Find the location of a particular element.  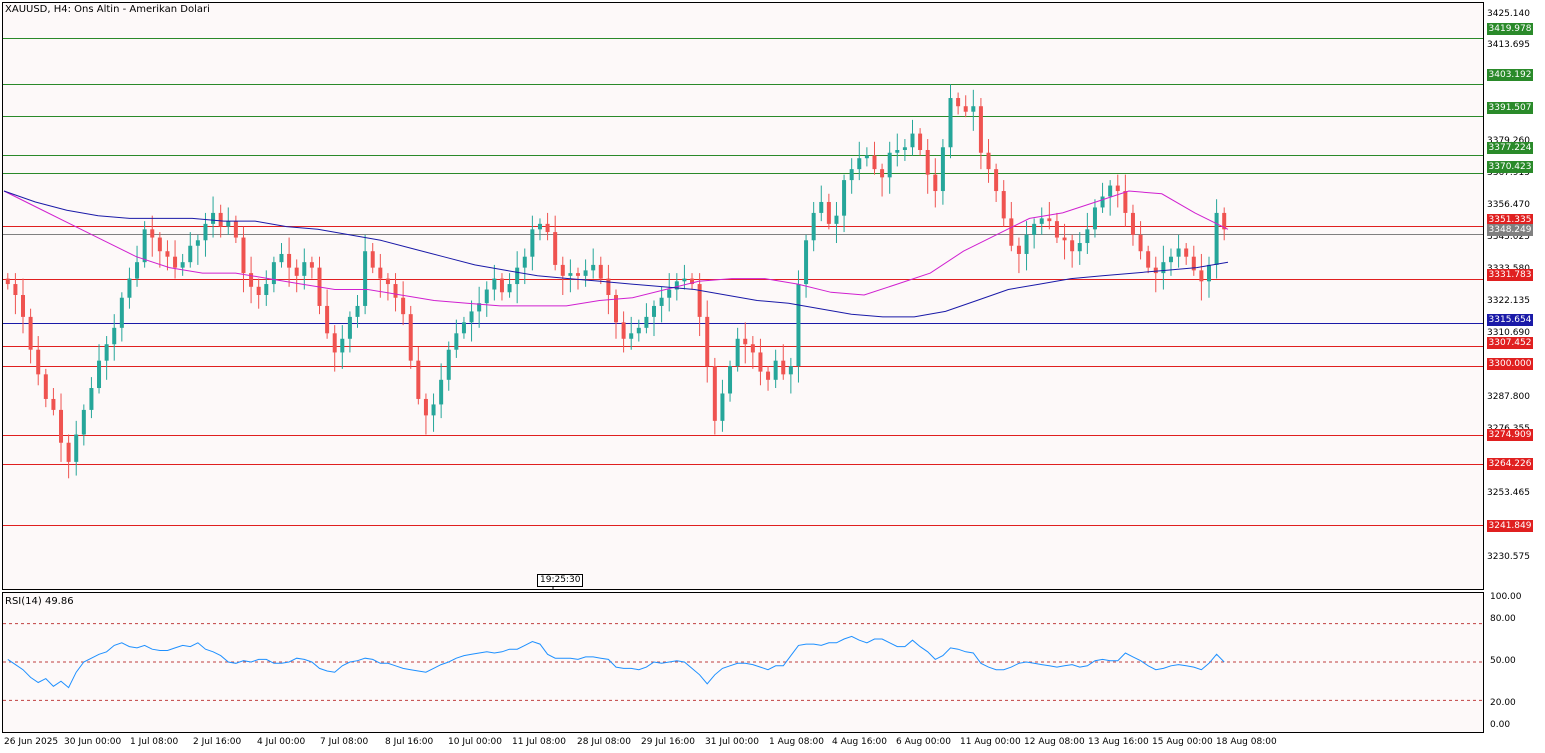

level-badge: 3391.507 is located at coordinates (1510, 108).